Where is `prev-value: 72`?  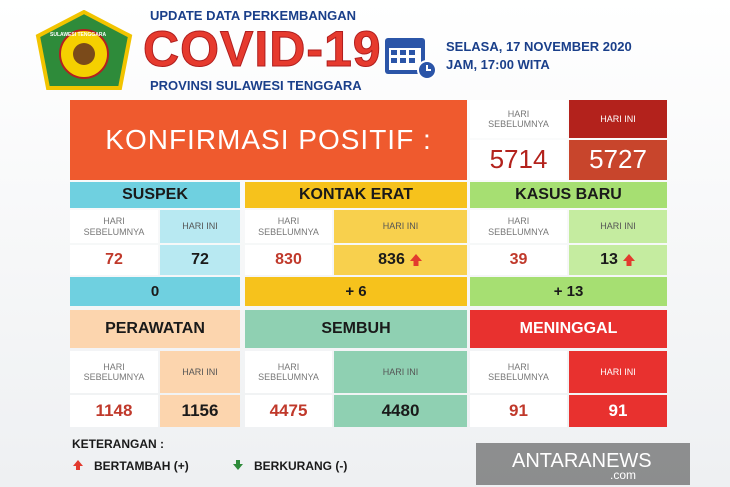 prev-value: 72 is located at coordinates (114, 260).